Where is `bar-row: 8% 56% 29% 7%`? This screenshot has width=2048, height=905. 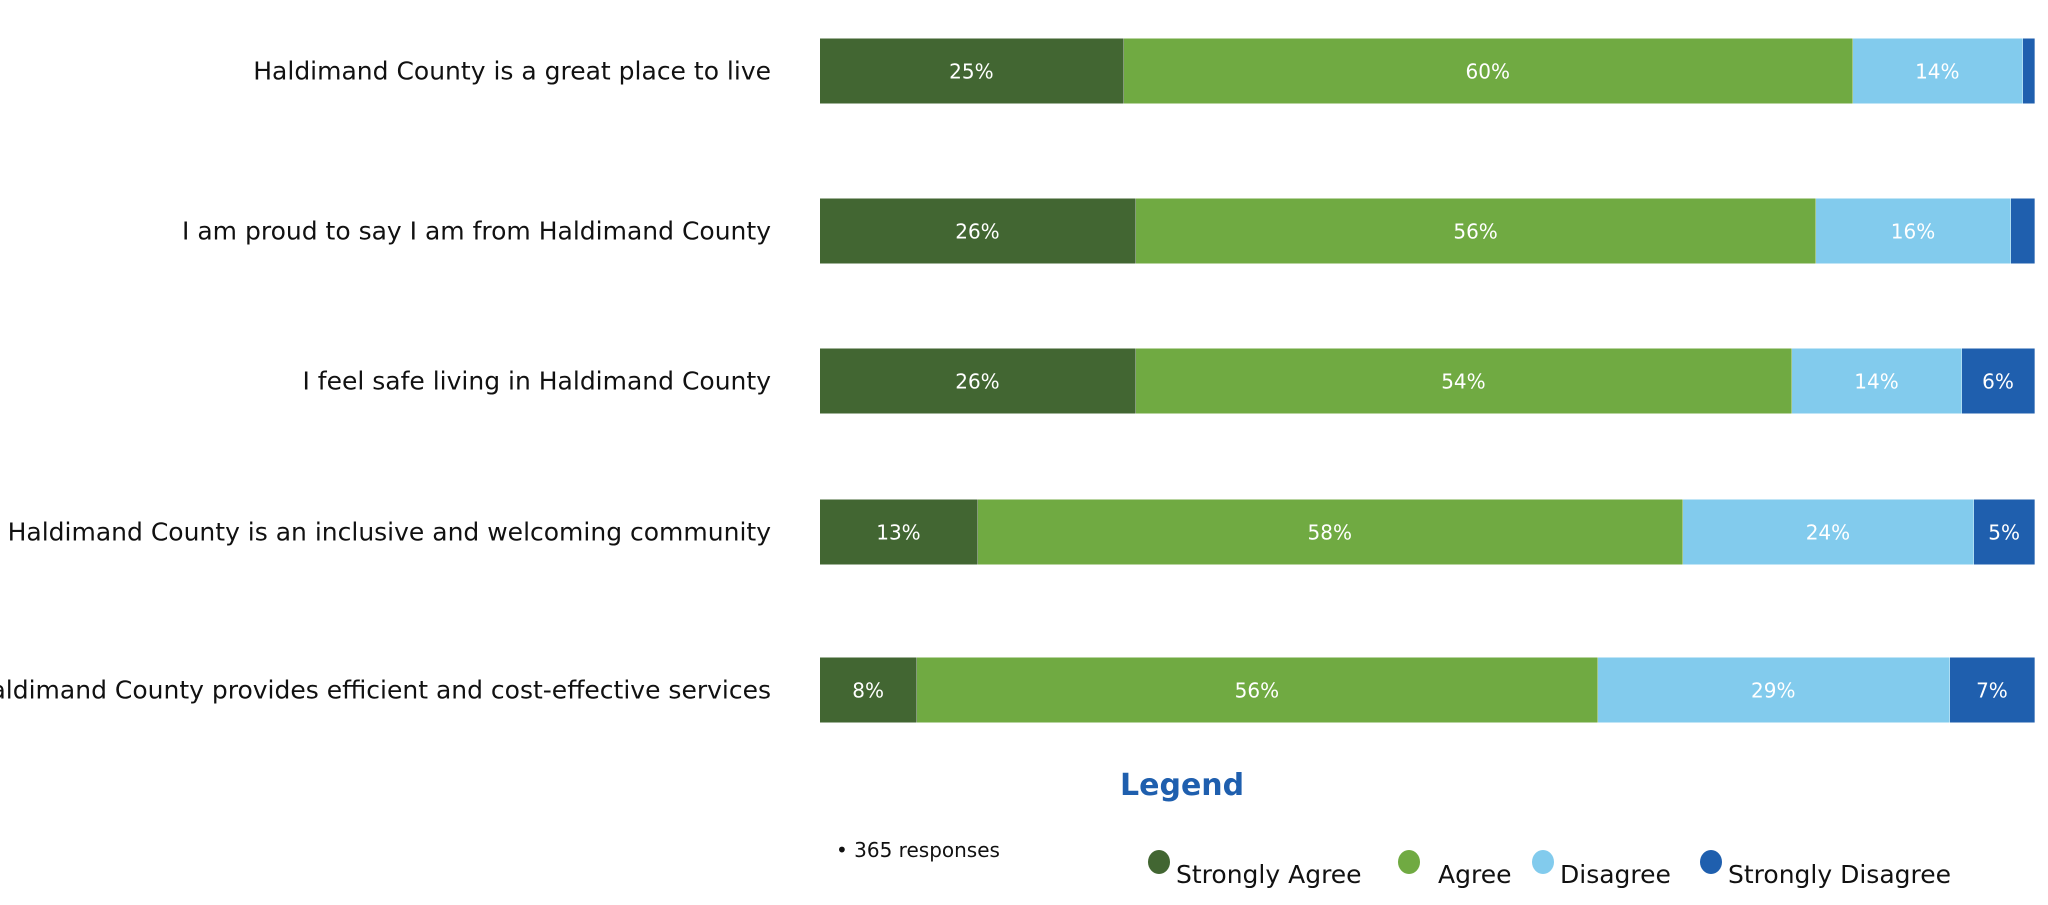
bar-row: 8% 56% 29% 7% is located at coordinates (1427, 690).